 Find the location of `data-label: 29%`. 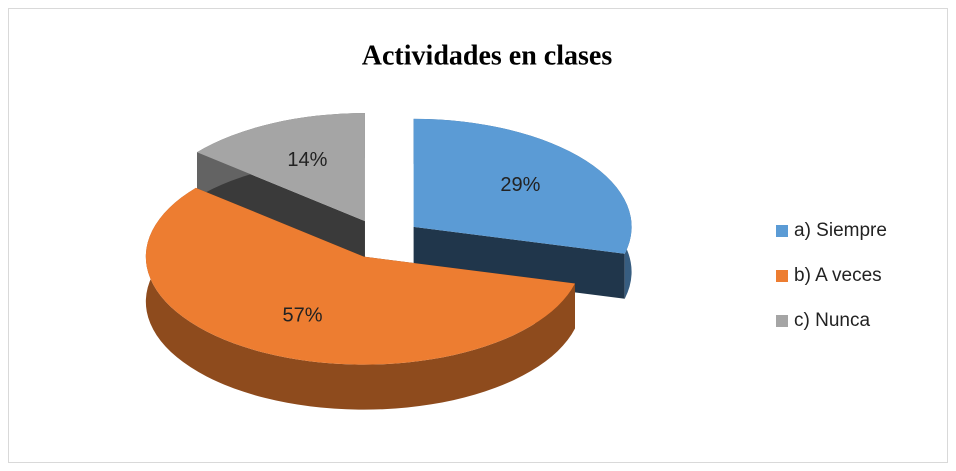

data-label: 29% is located at coordinates (520, 185).